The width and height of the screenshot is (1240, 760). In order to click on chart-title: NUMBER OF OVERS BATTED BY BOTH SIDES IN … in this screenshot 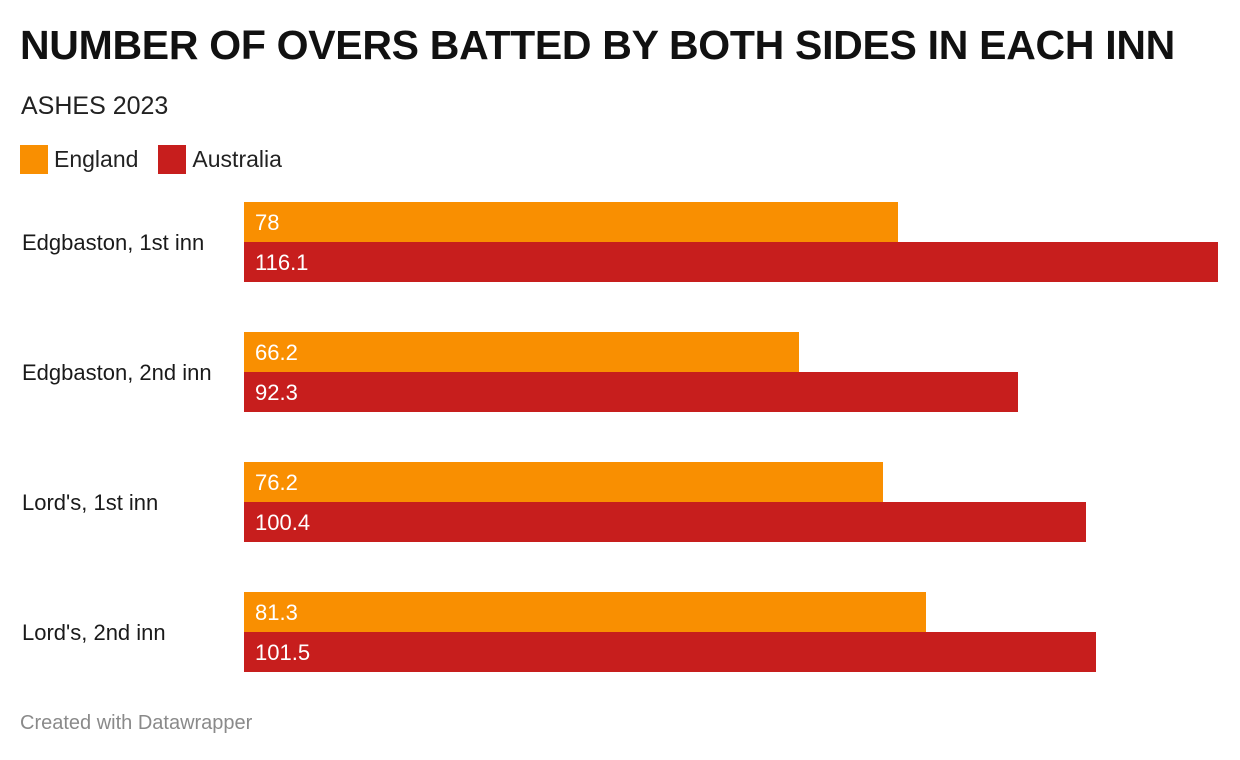, I will do `click(597, 45)`.